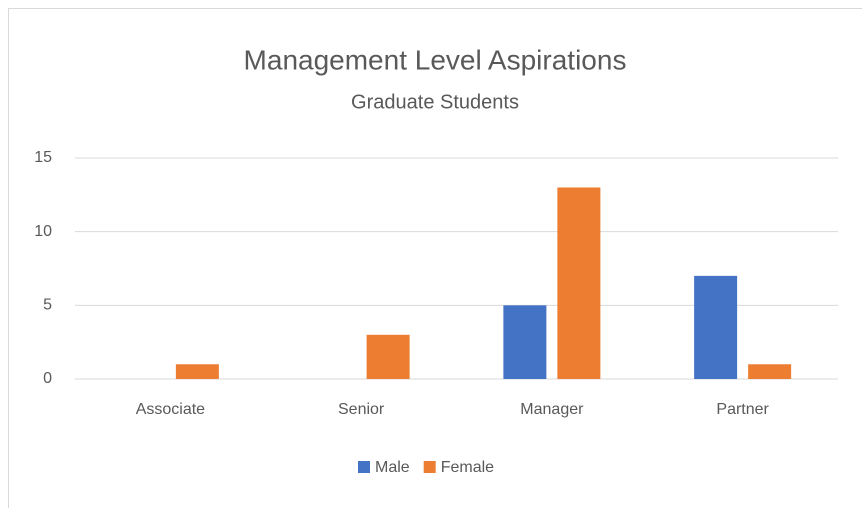 The image size is (862, 508). I want to click on chart-subtitle: Graduate Students, so click(435, 102).